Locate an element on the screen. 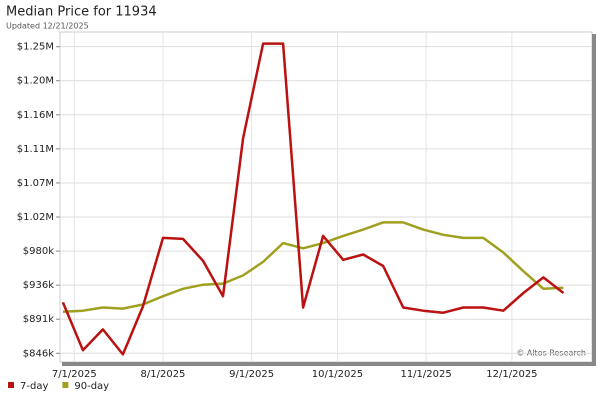 This screenshot has height=400, width=600. y-tick-label: $846k is located at coordinates (38, 353).